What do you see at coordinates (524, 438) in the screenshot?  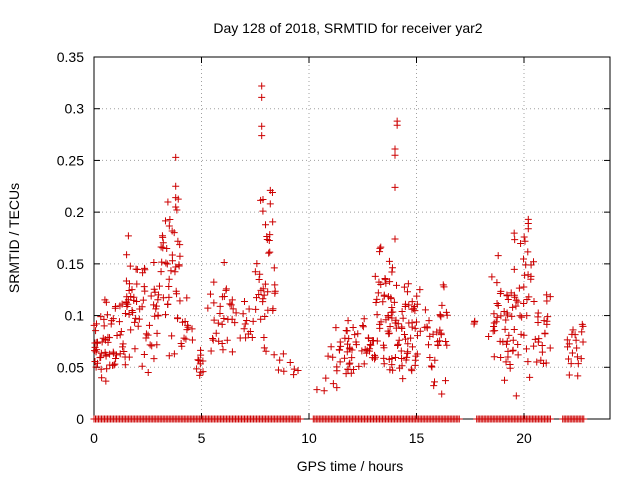 I see `x-tick-label: 20` at bounding box center [524, 438].